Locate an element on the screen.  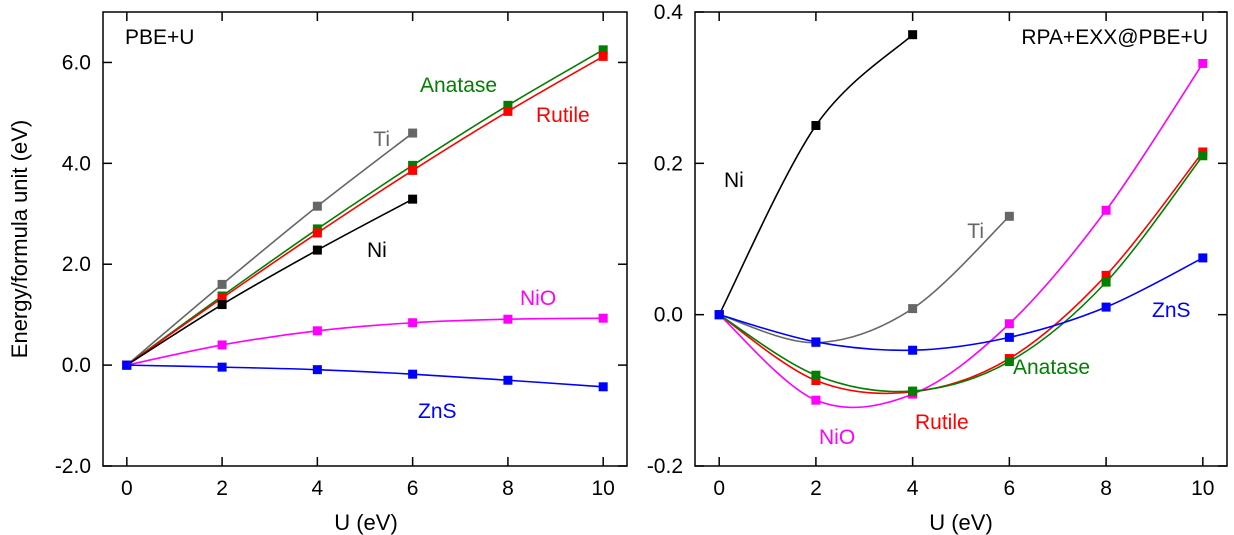
y-tick-label: -2.0 is located at coordinates (73, 466).